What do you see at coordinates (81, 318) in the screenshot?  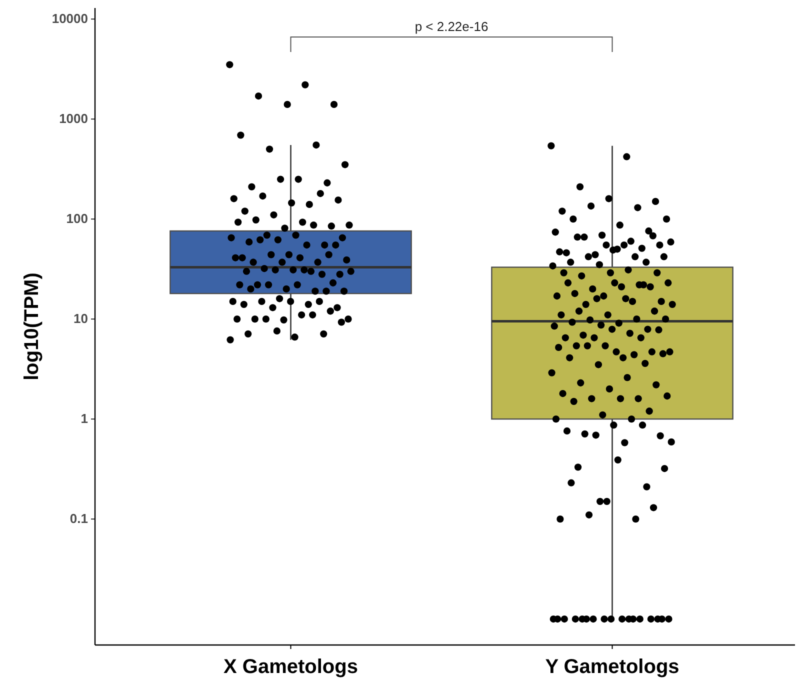 I see `y-tick-label: 10` at bounding box center [81, 318].